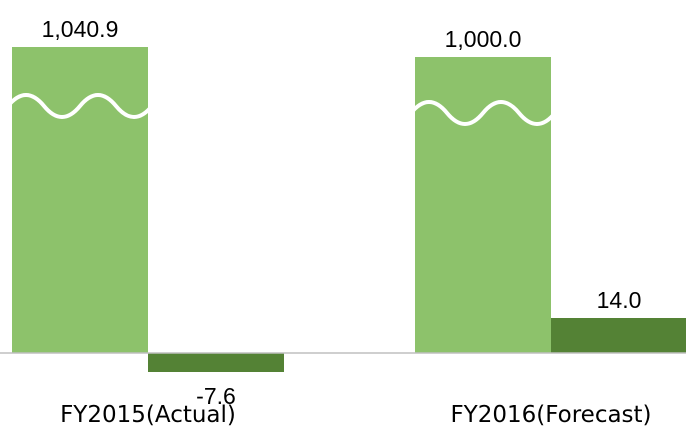 This screenshot has width=686, height=443. What do you see at coordinates (216, 362) in the screenshot?
I see `bar-fy2015-income` at bounding box center [216, 362].